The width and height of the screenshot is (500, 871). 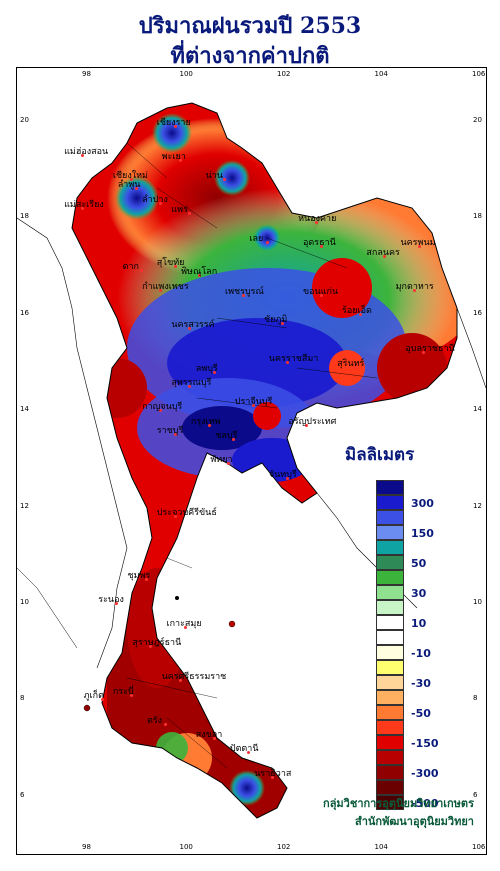 What do you see at coordinates (24, 602) in the screenshot?
I see `lat-tick-label: 10` at bounding box center [24, 602].